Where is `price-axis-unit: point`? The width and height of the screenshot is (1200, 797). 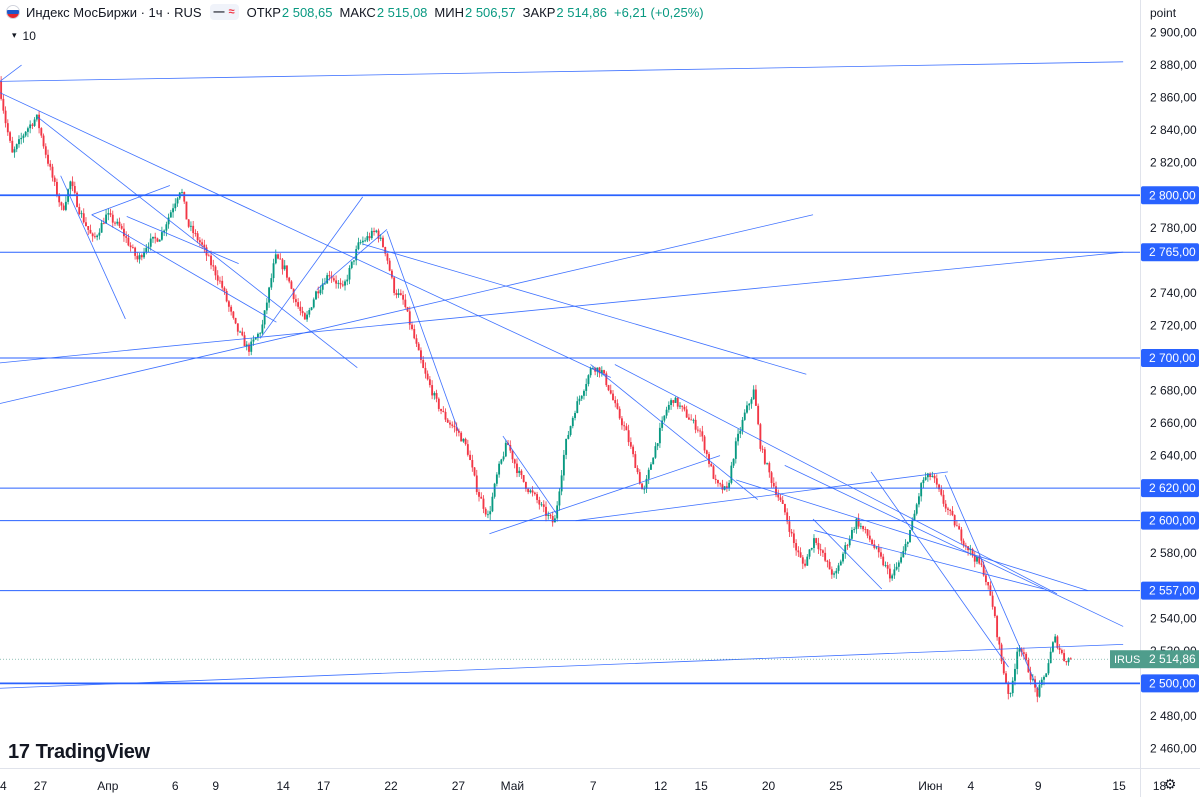 price-axis-unit: point is located at coordinates (1163, 13).